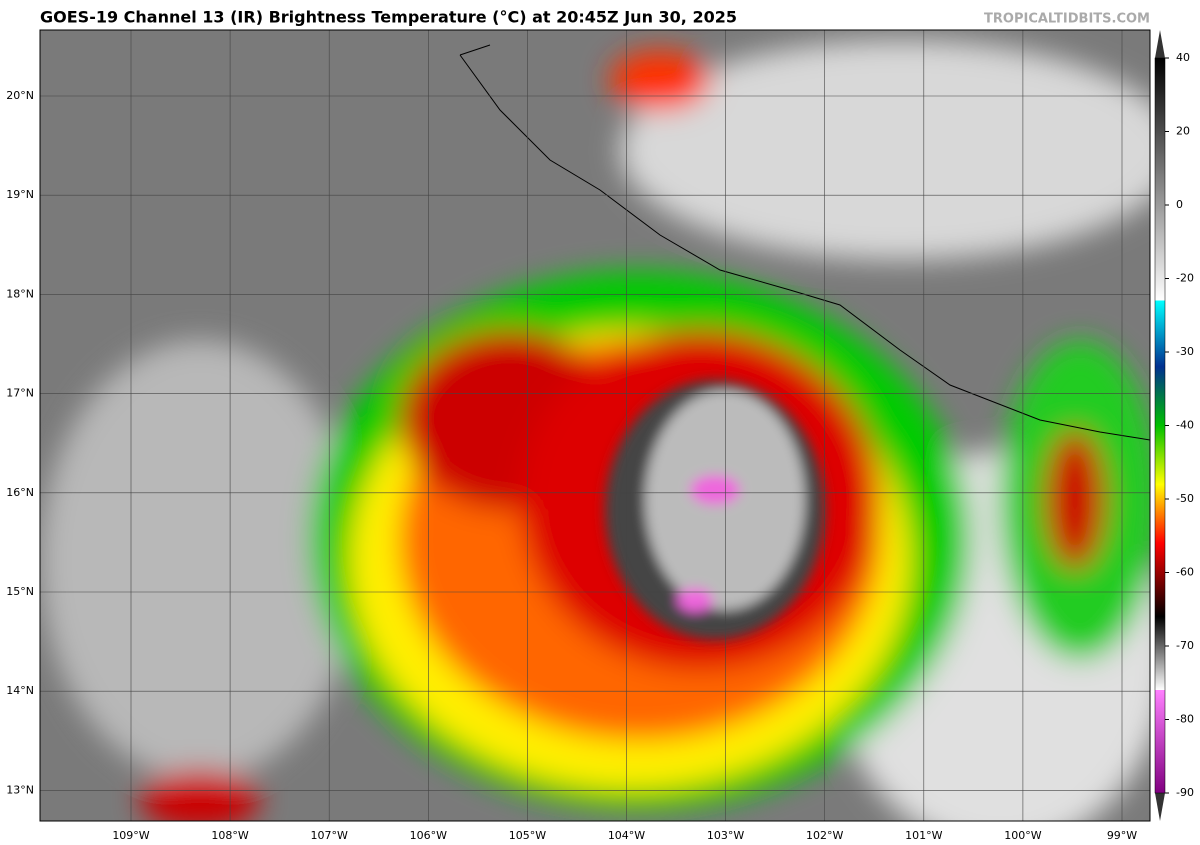  I want to click on lat-label: 14°N, so click(20, 690).